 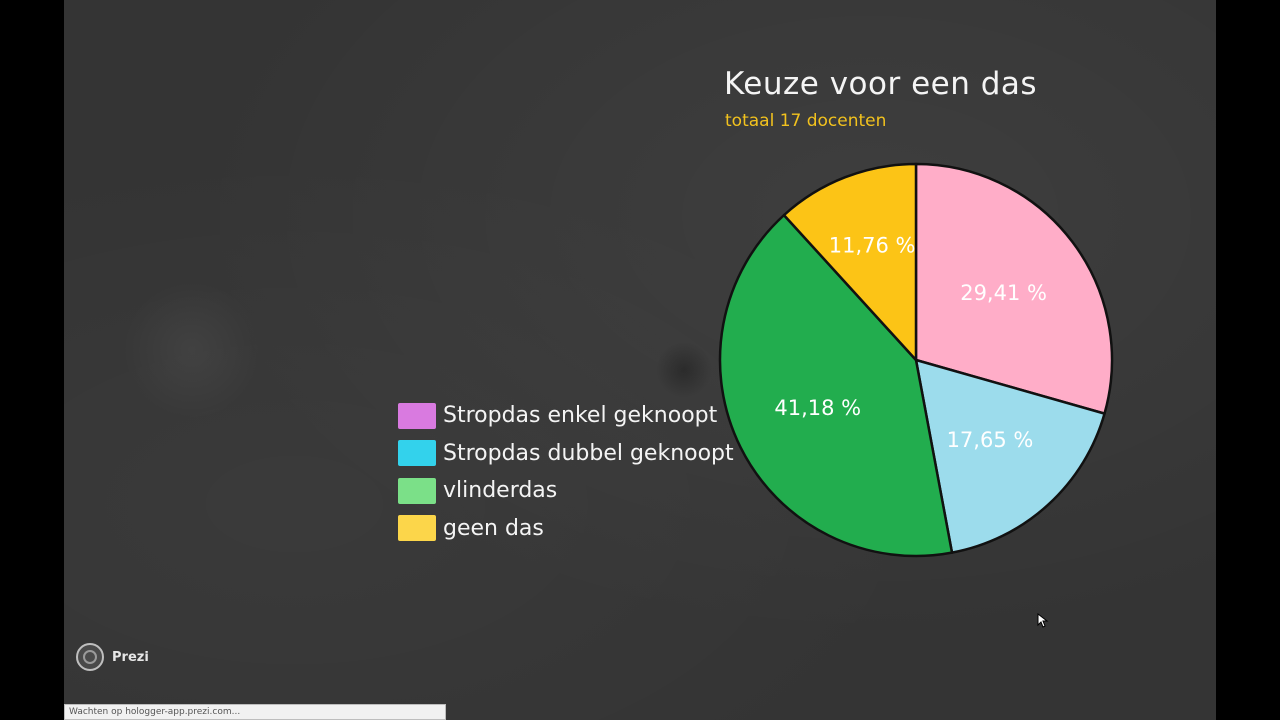 I want to click on slice-data-label: 41,18 %, so click(x=817, y=408).